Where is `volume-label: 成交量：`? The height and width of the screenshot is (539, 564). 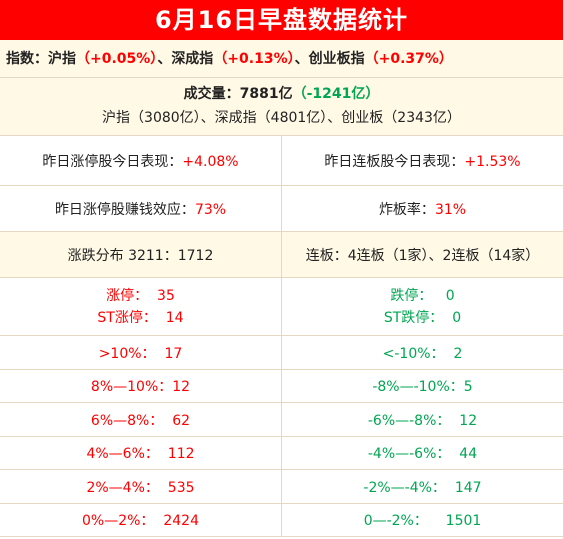
volume-label: 成交量： is located at coordinates (211, 94).